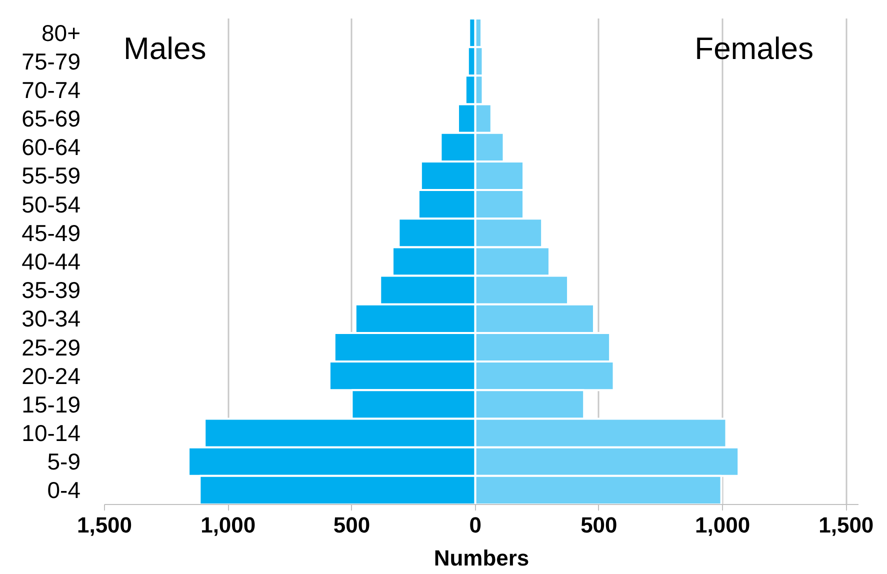  I want to click on y-tick-label: 20-24, so click(51, 375).